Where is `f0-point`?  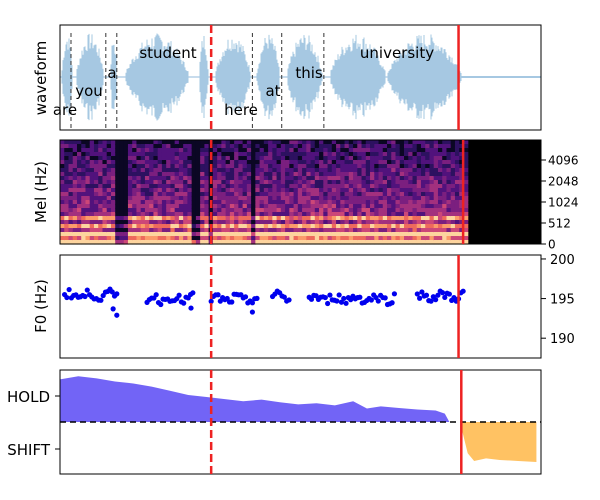 f0-point is located at coordinates (161, 304).